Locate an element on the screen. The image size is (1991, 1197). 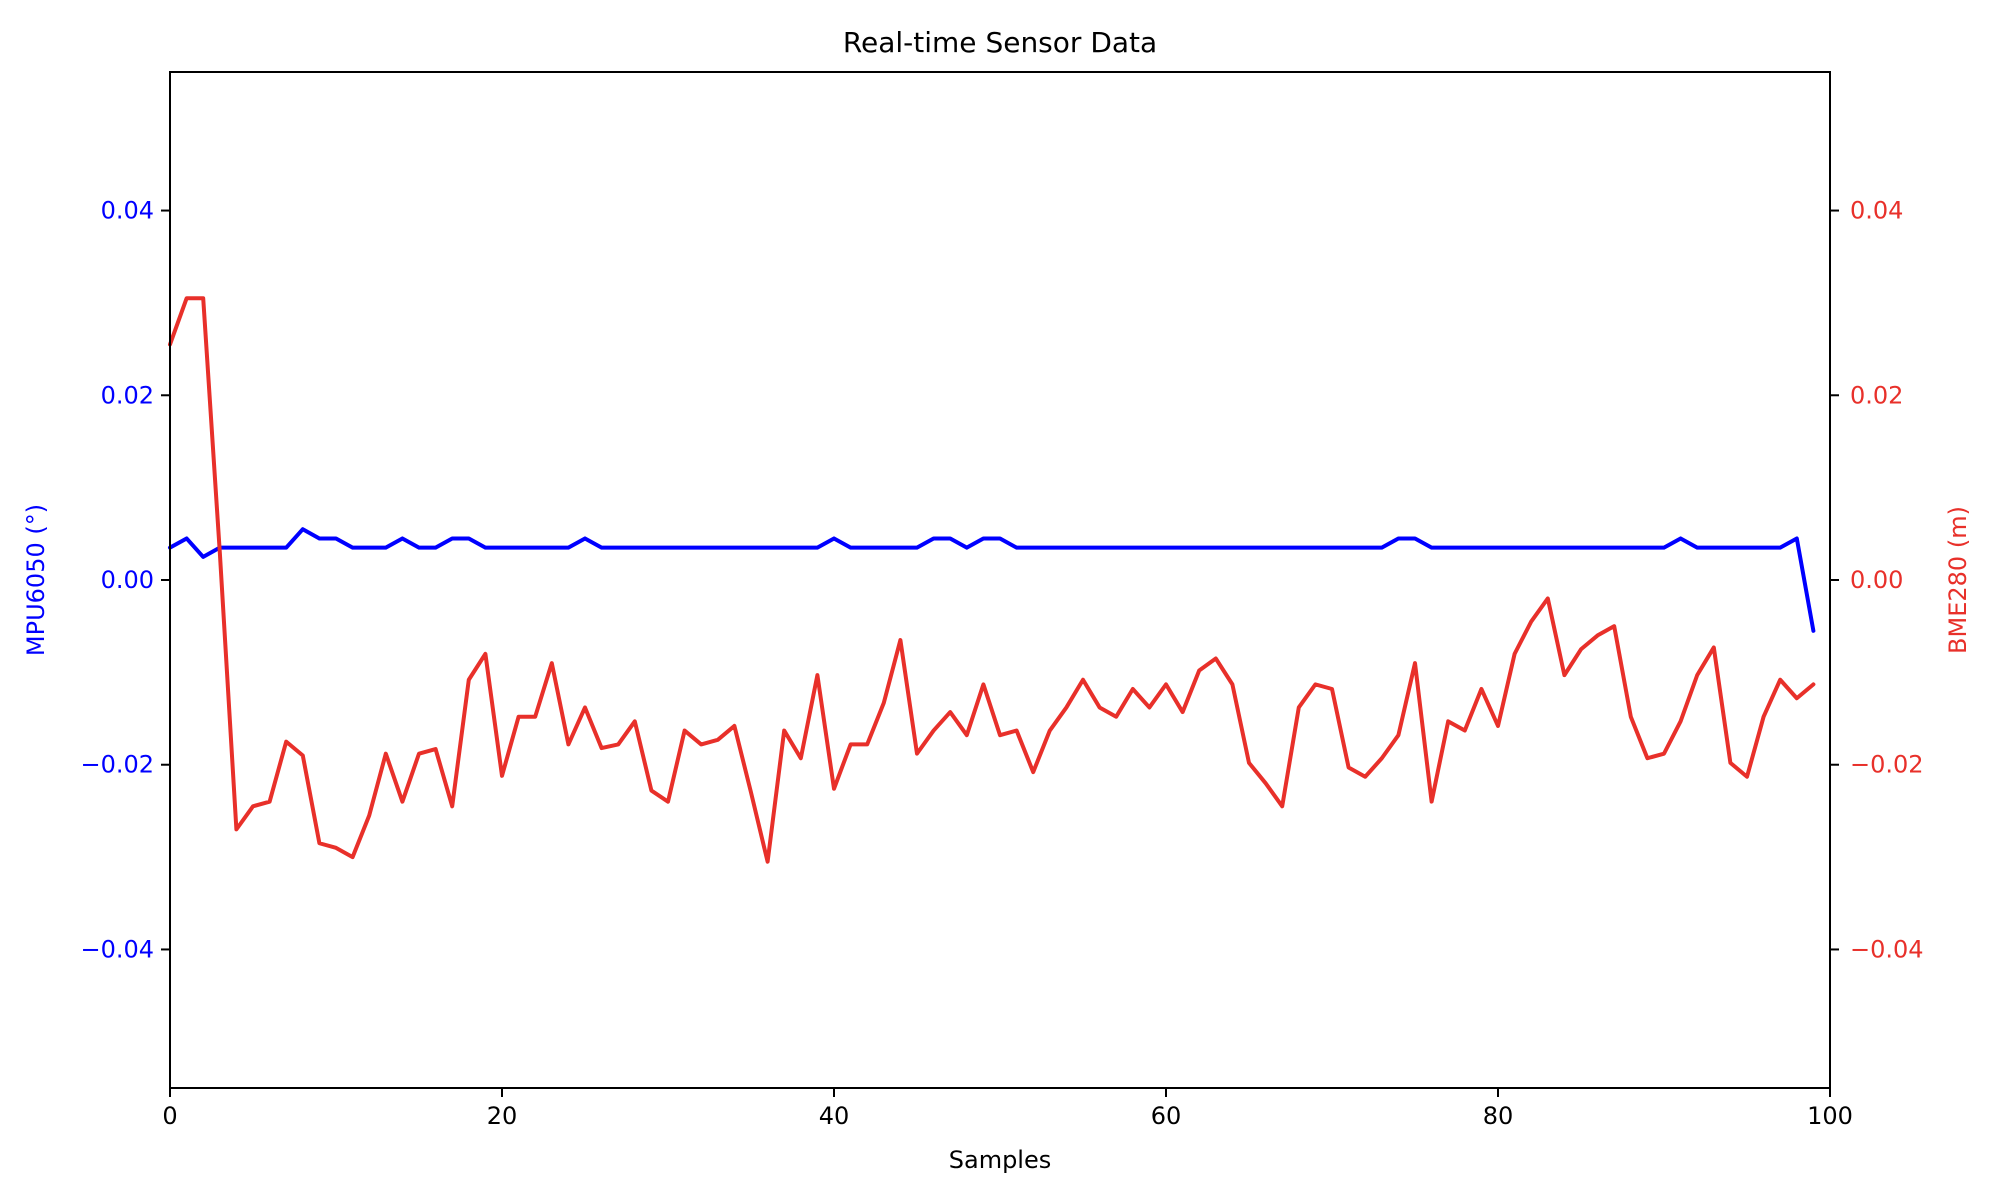
x-tick-label: 60 is located at coordinates (1166, 1116).